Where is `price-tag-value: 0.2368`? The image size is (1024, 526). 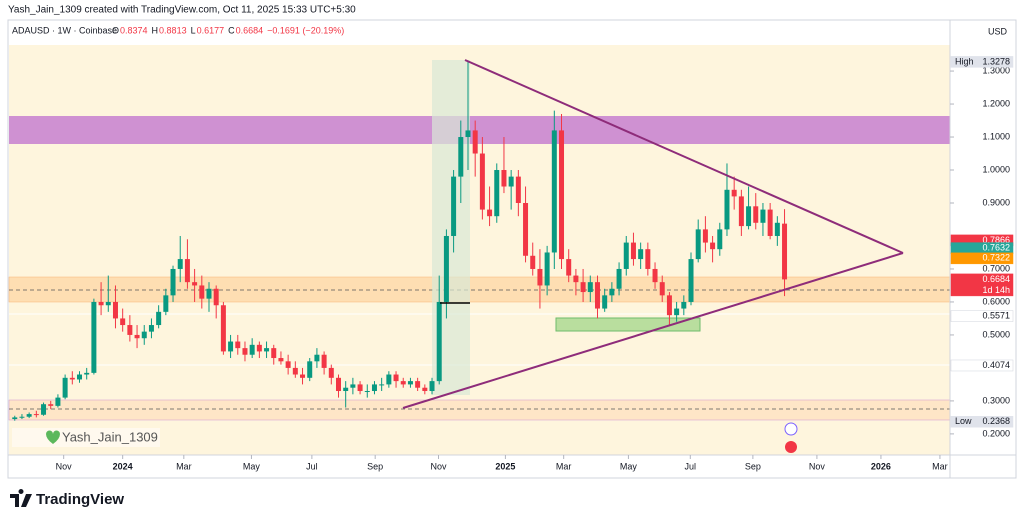
price-tag-value: 0.2368 is located at coordinates (996, 421).